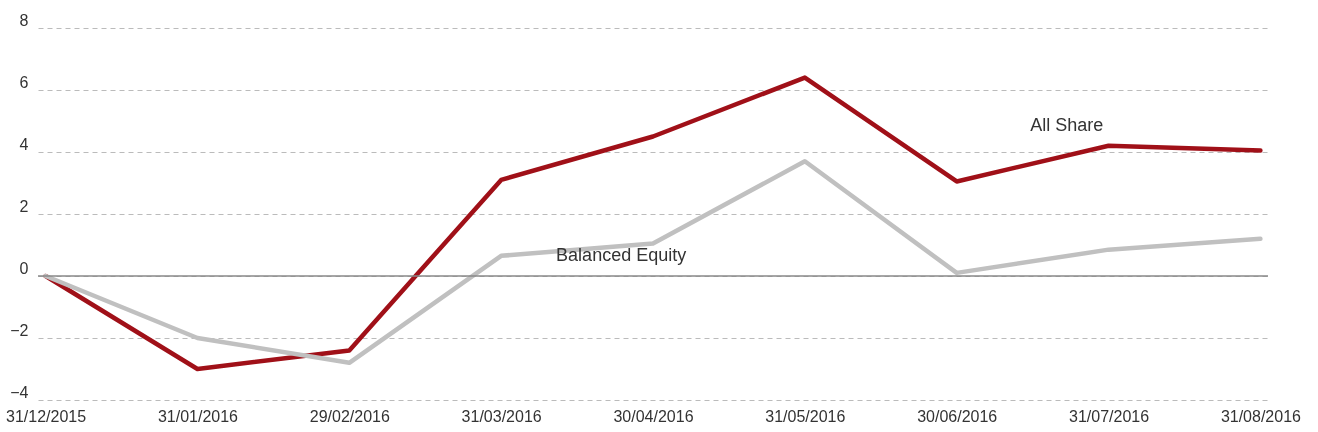 The image size is (1318, 432). I want to click on series-label: All Share, so click(1067, 125).